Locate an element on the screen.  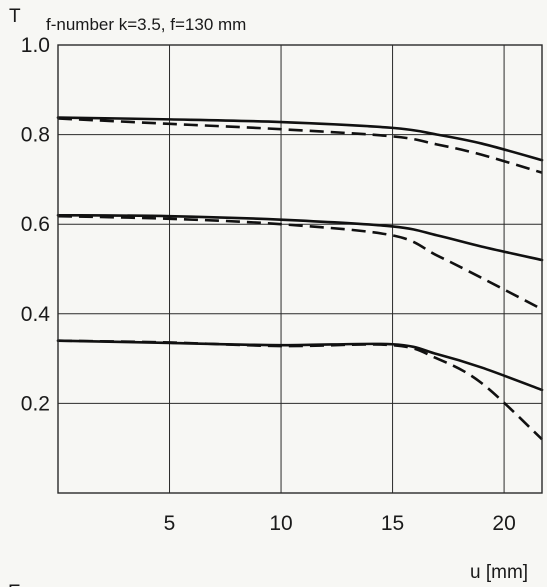
x-axis-label: u [mm] is located at coordinates (499, 572).